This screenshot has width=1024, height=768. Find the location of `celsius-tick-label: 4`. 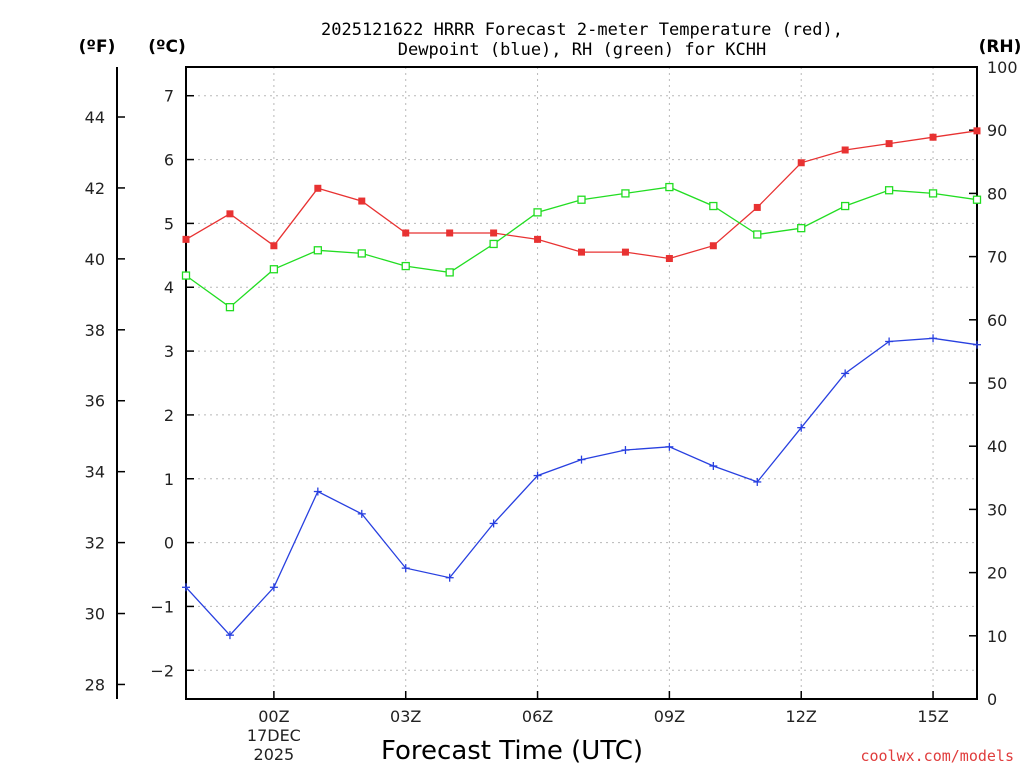

celsius-tick-label: 4 is located at coordinates (169, 287).